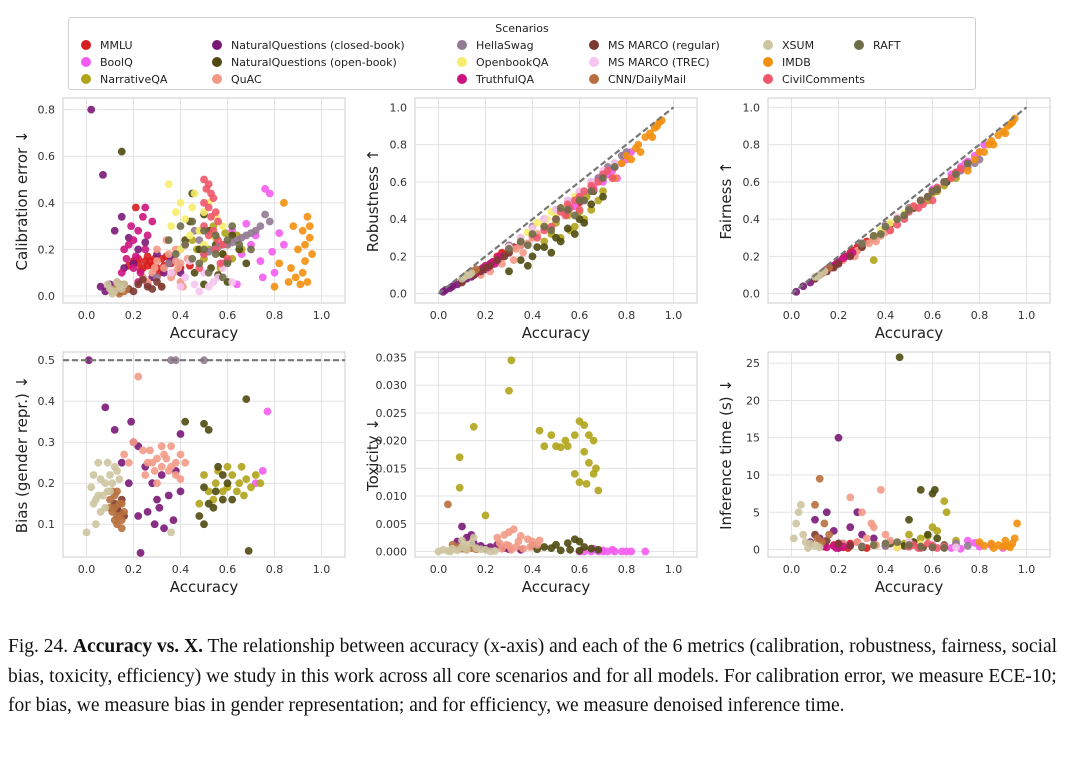 The width and height of the screenshot is (1065, 760). Describe the element at coordinates (392, 468) in the screenshot. I see `y-tick-label: 0.015` at that location.